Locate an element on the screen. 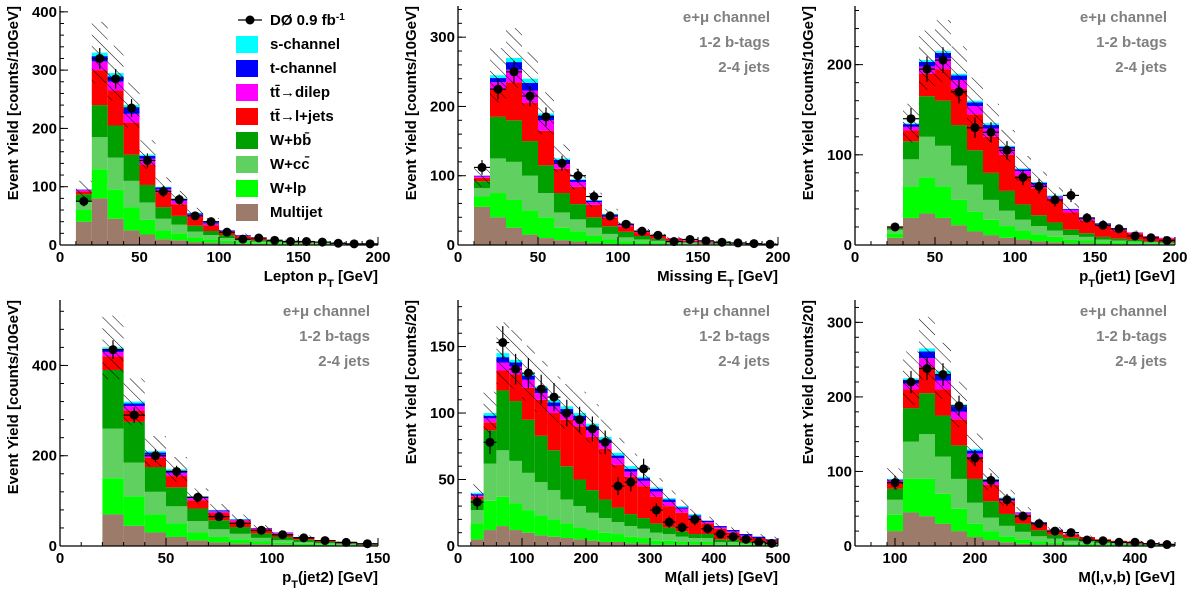  x-tick-label: 150 is located at coordinates (1094, 257).